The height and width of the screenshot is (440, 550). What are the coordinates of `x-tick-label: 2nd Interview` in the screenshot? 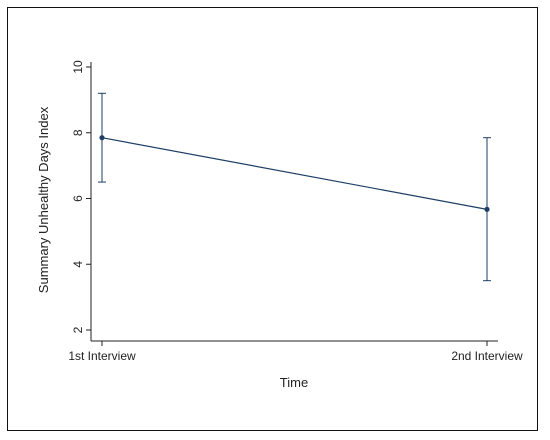 It's located at (487, 356).